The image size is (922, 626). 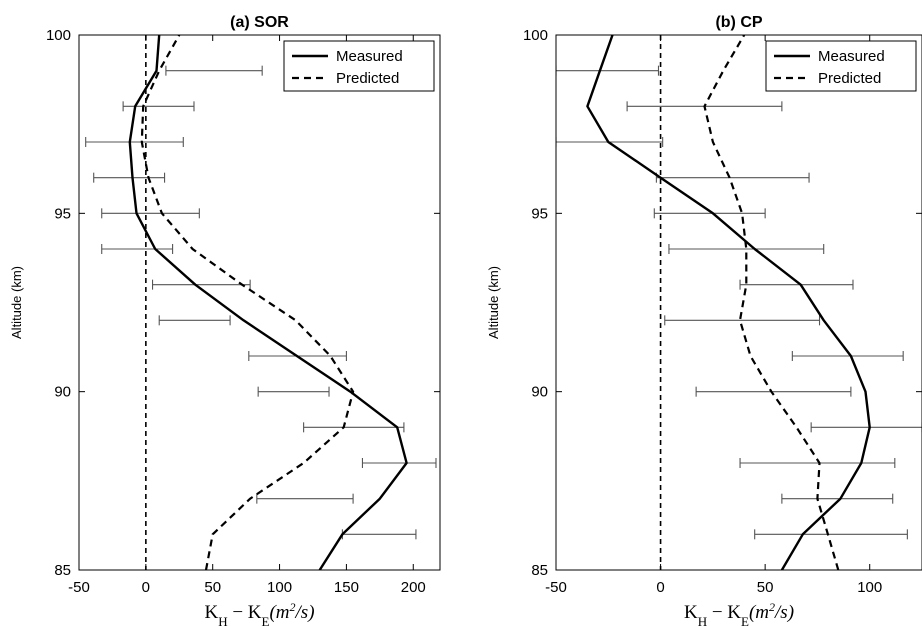 I want to click on x-axis-label-cp: KH − KE(m2/s), so click(x=739, y=613).